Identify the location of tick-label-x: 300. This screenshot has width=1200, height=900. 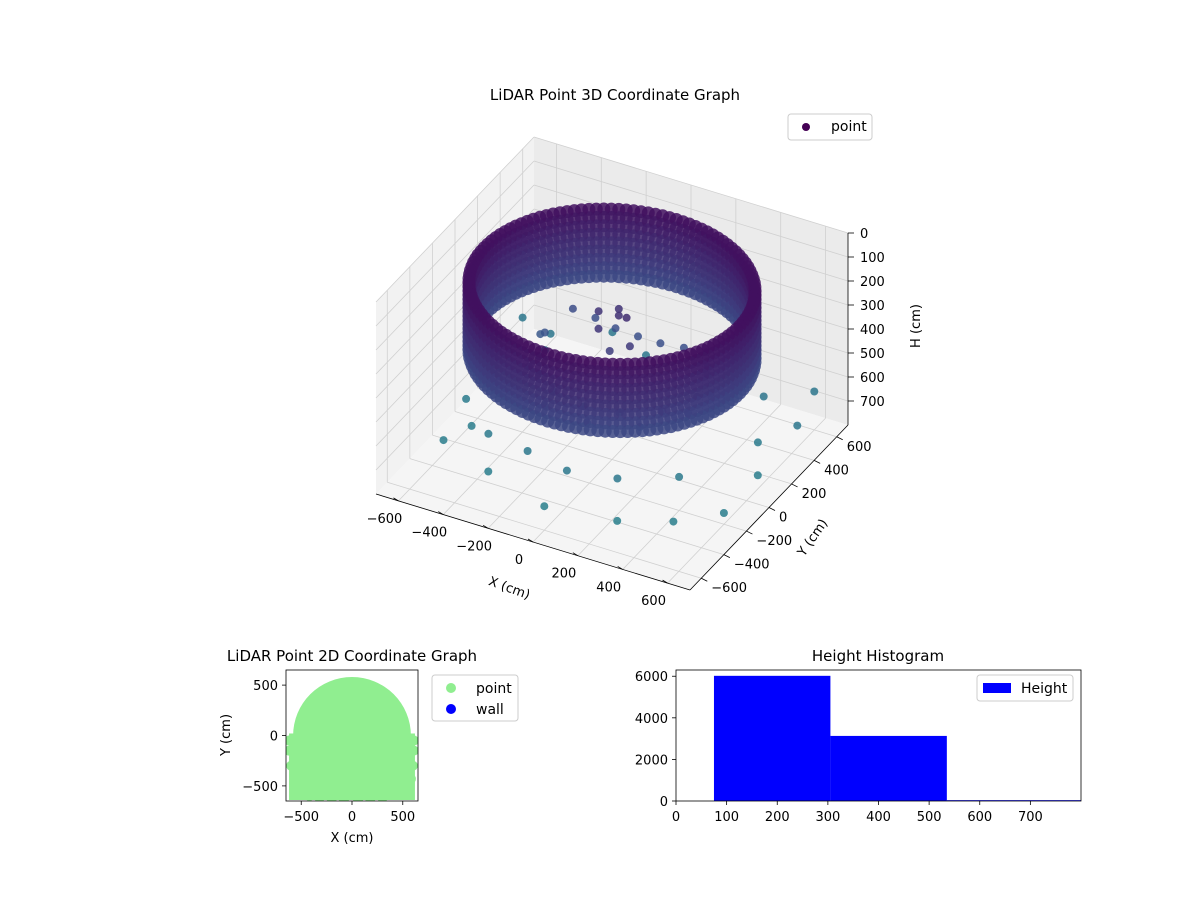
(827, 817).